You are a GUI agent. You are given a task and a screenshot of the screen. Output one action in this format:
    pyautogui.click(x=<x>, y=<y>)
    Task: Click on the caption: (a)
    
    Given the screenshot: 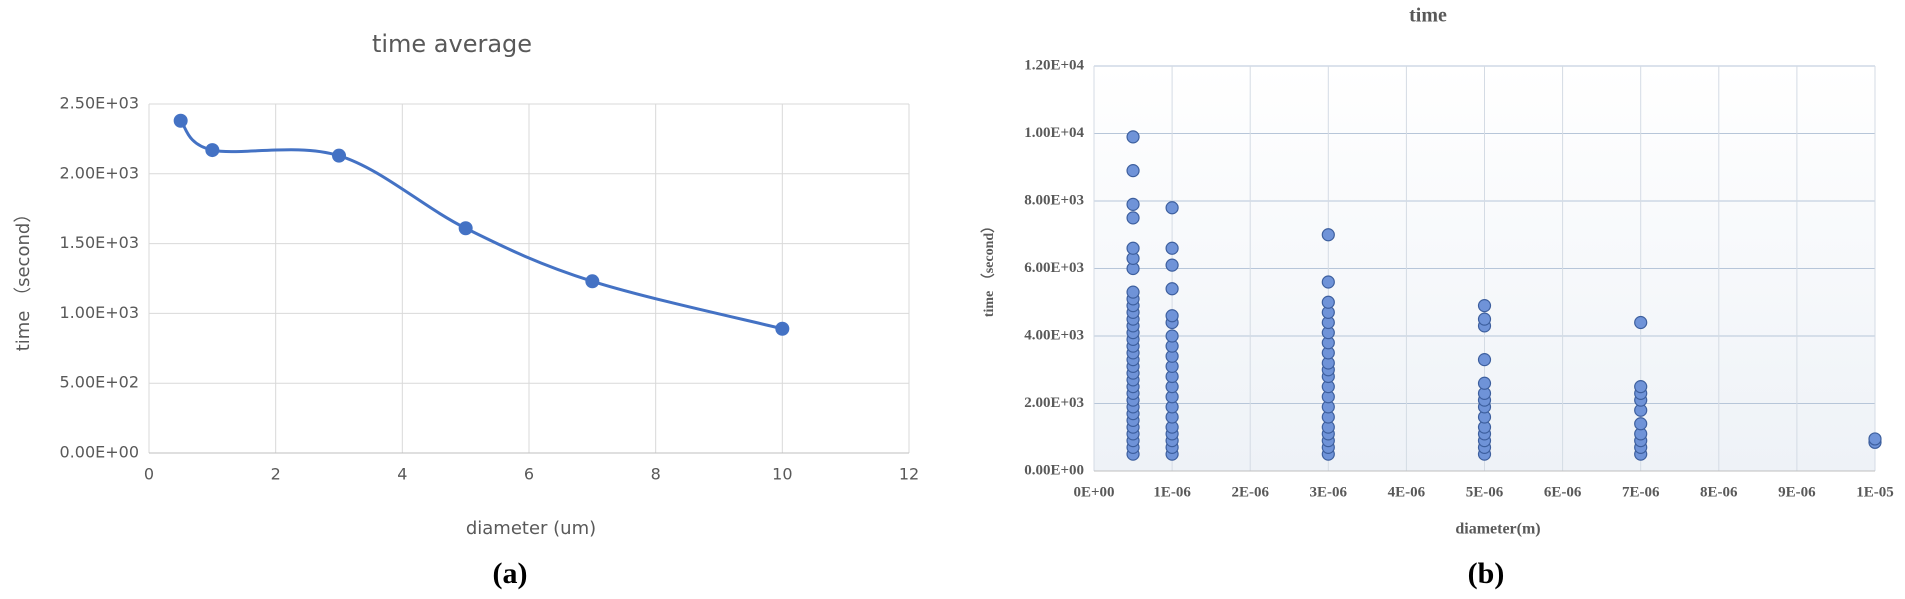 What is the action you would take?
    pyautogui.click(x=510, y=573)
    